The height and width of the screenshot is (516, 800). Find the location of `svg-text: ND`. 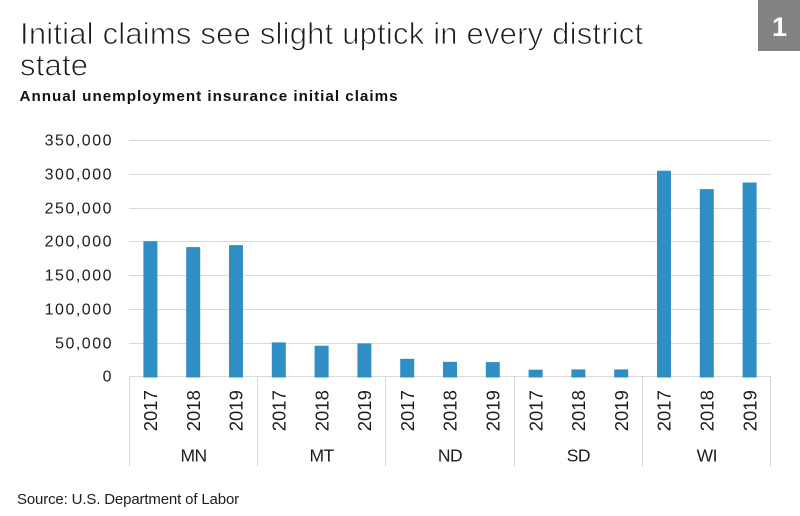

svg-text: ND is located at coordinates (450, 456).